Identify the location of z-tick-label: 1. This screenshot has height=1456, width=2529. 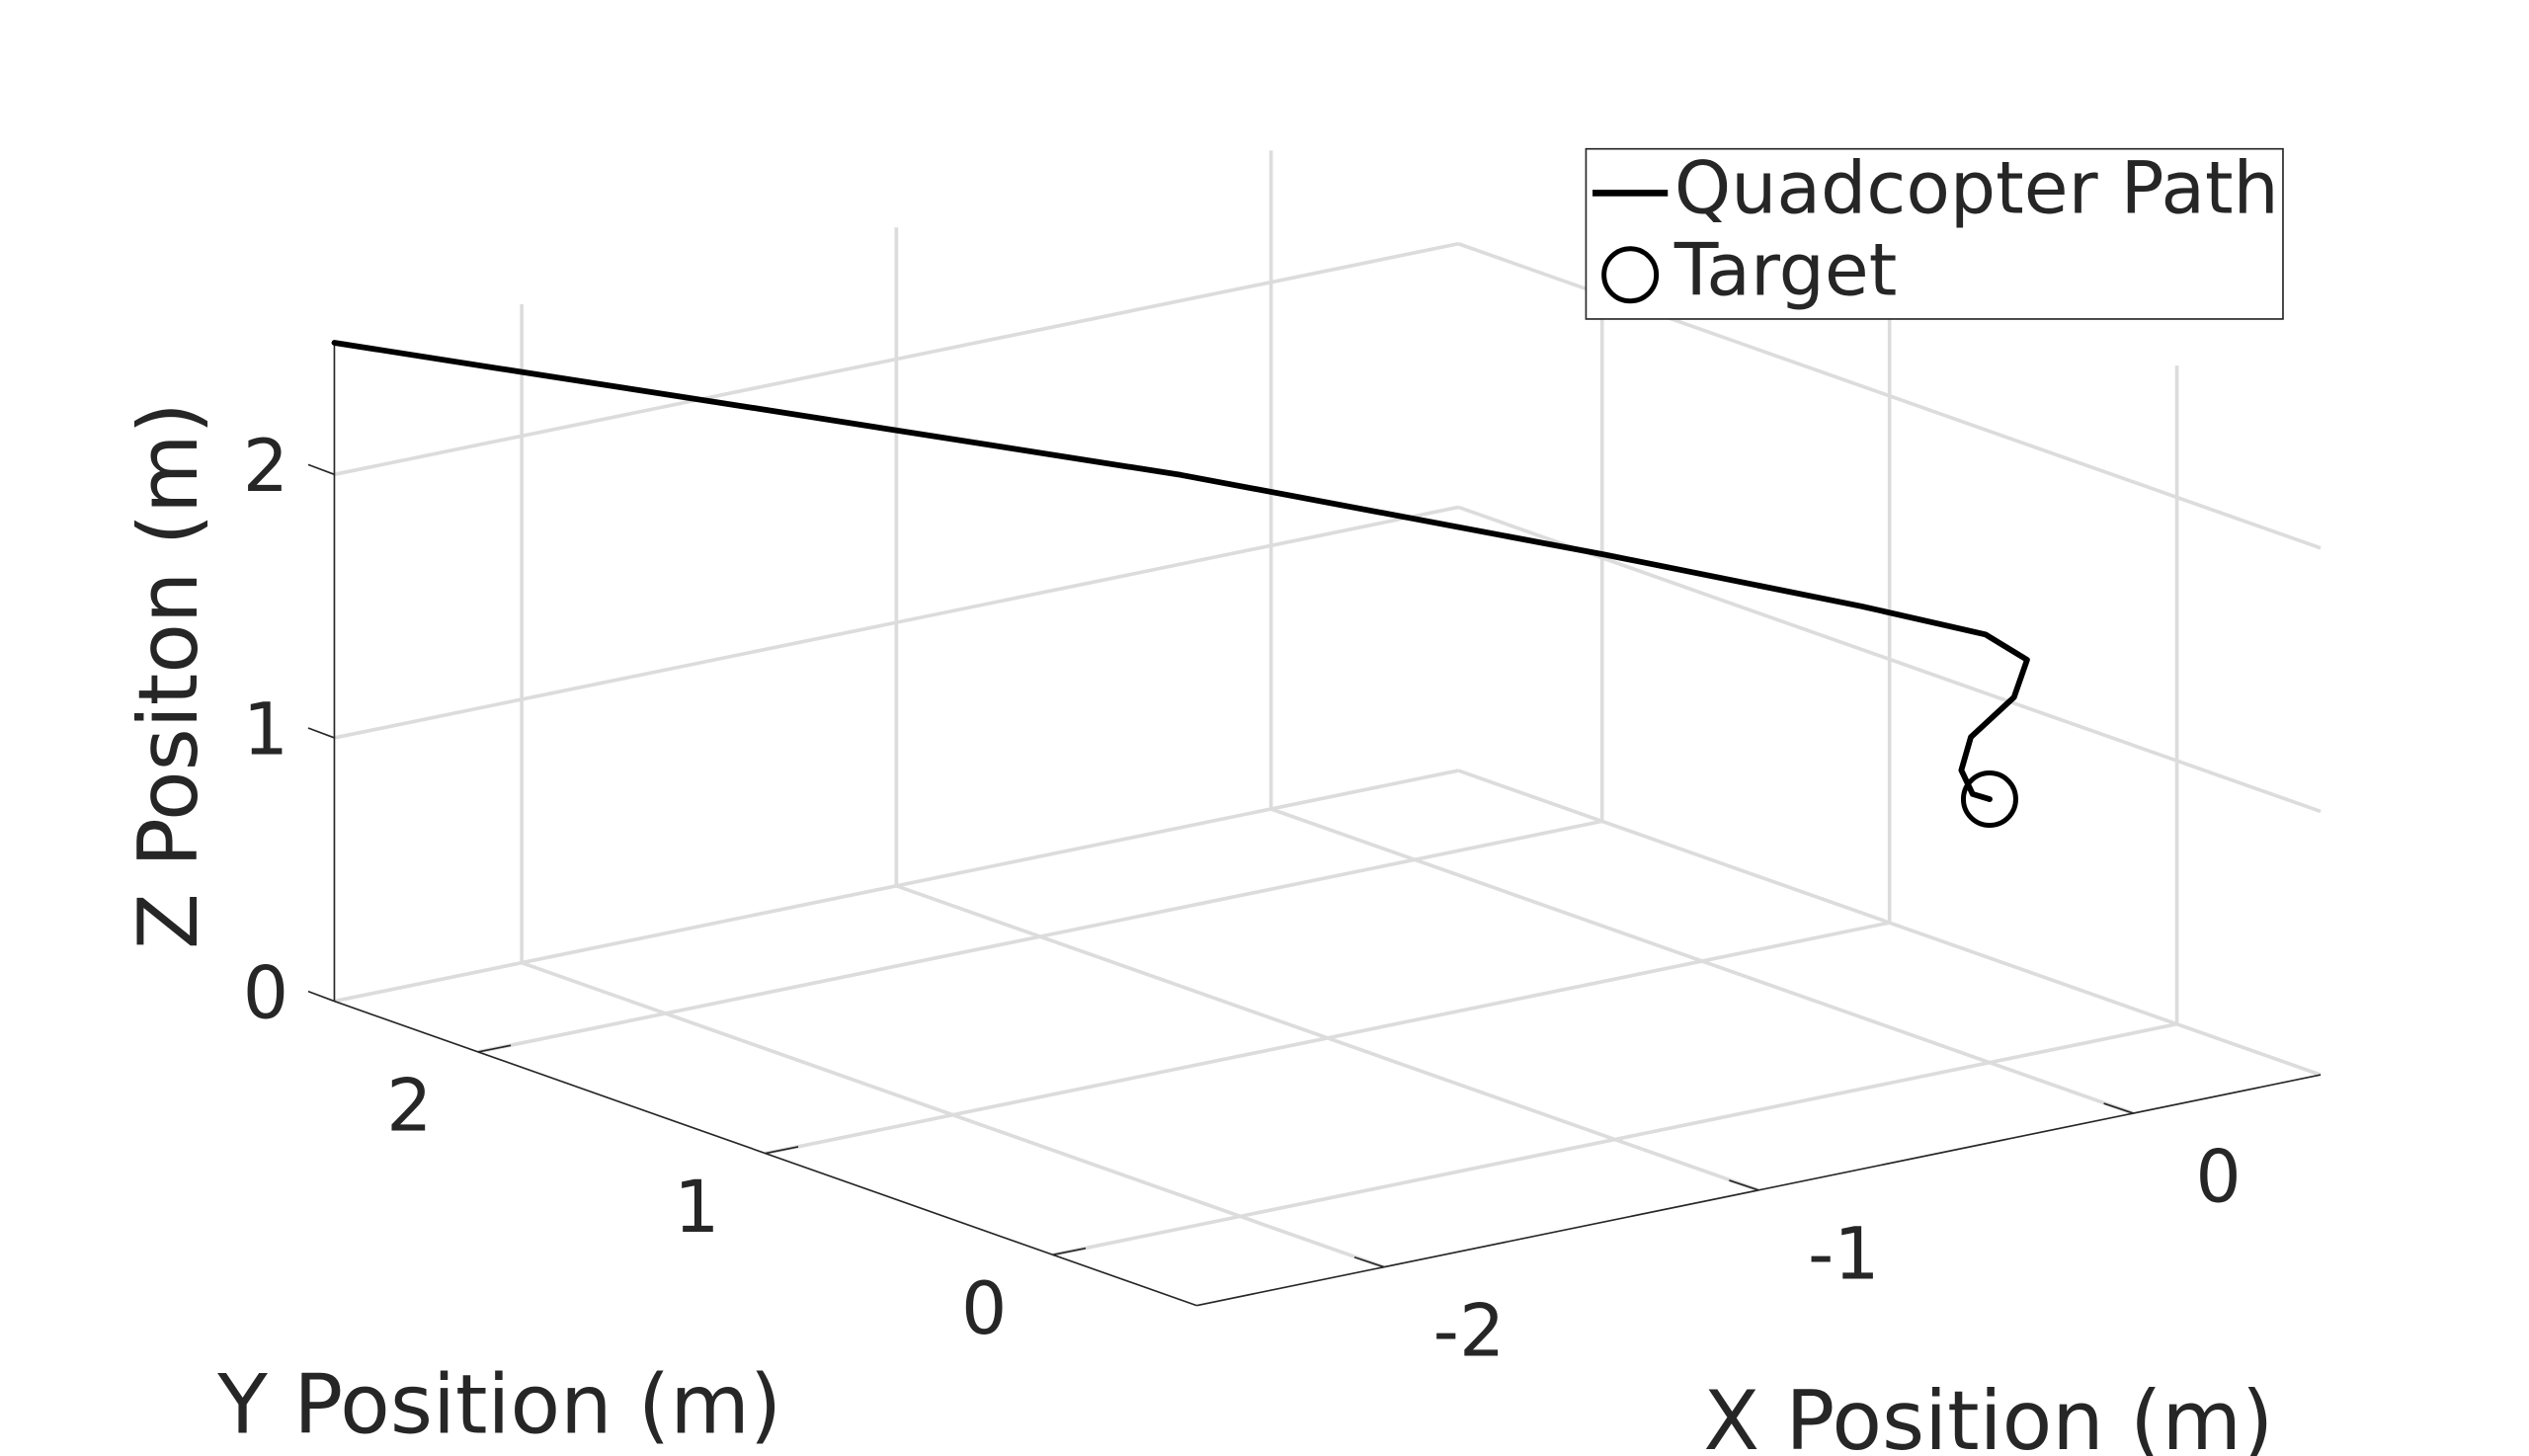
(265, 730).